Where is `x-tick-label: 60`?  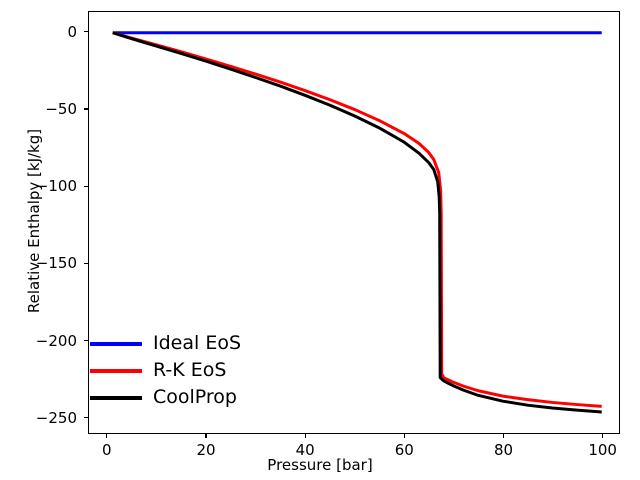
x-tick-label: 60 is located at coordinates (404, 450).